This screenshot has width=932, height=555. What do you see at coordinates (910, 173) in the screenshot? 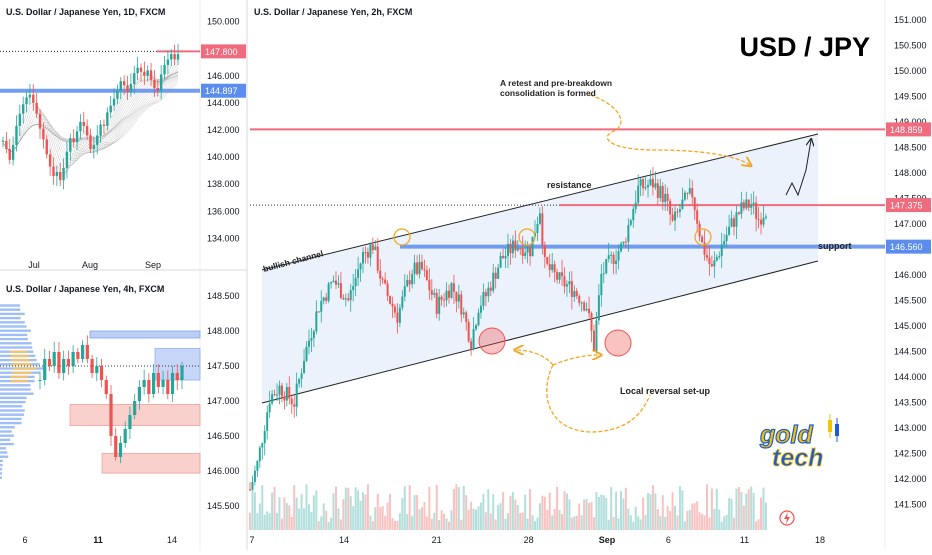
I see `main-y-tick: 148.000` at bounding box center [910, 173].